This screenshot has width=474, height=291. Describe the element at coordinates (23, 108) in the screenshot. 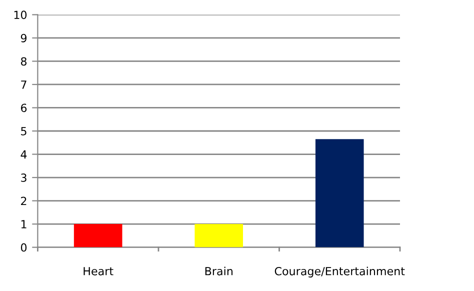

I see `y-tick-label: 6` at that location.